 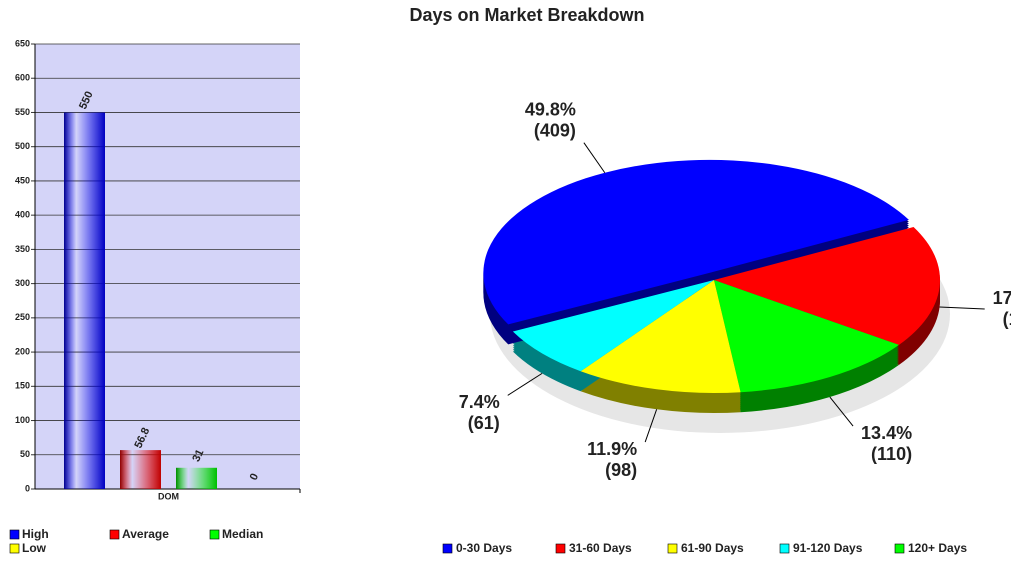 I want to click on y-tick-label: 300, so click(x=22, y=283).